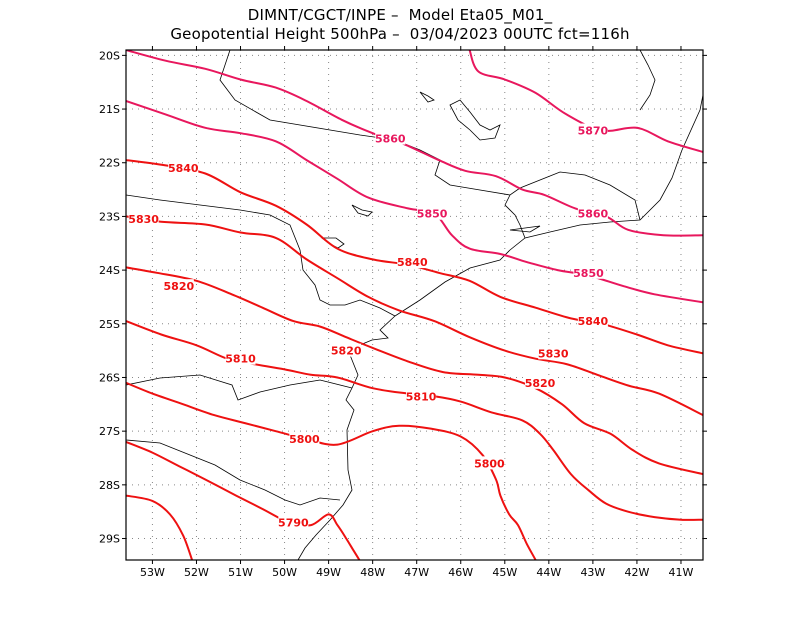  What do you see at coordinates (400, 15) in the screenshot?
I see `map-title-line-1: DIMNT/CGCT/INPE – Model Eta05_M01_` at bounding box center [400, 15].